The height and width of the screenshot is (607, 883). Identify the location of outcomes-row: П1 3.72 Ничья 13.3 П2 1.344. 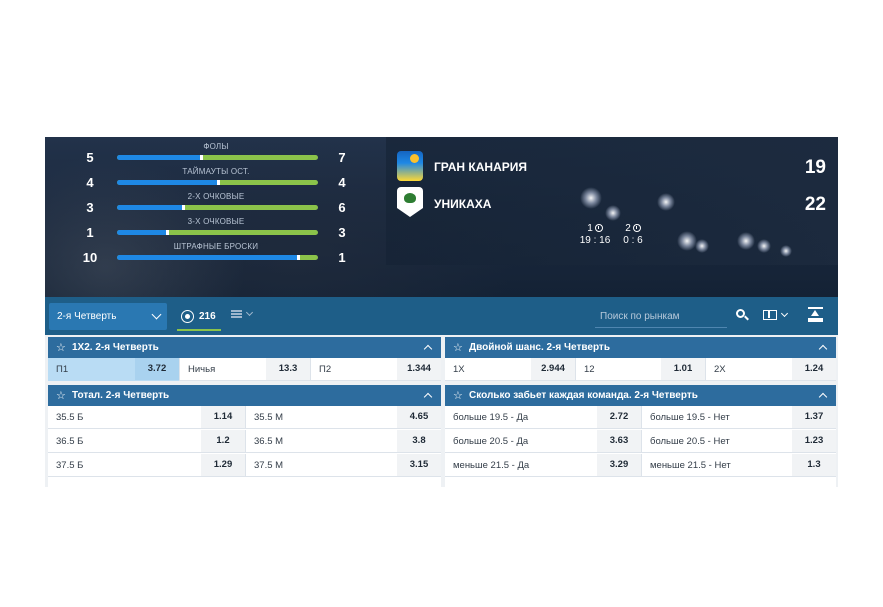
(244, 369).